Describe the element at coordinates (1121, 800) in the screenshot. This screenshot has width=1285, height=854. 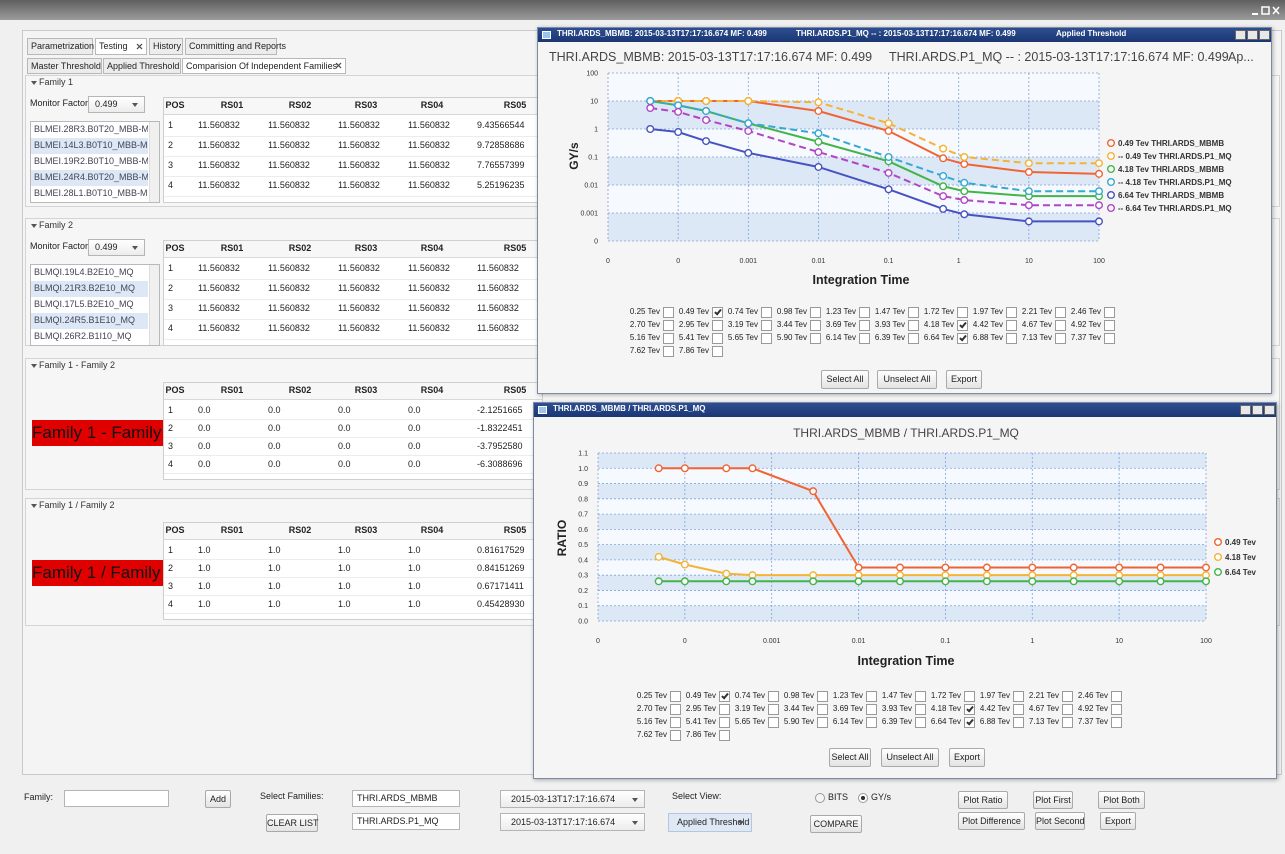
I see `button: Plot Both` at that location.